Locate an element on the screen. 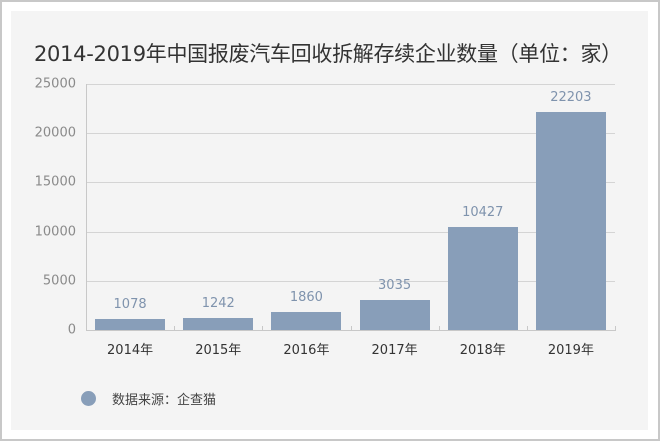 The image size is (660, 441). chart-title: 2014-2019年中国报废汽车回收拆解存续企业数量（单位：家） is located at coordinates (328, 54).